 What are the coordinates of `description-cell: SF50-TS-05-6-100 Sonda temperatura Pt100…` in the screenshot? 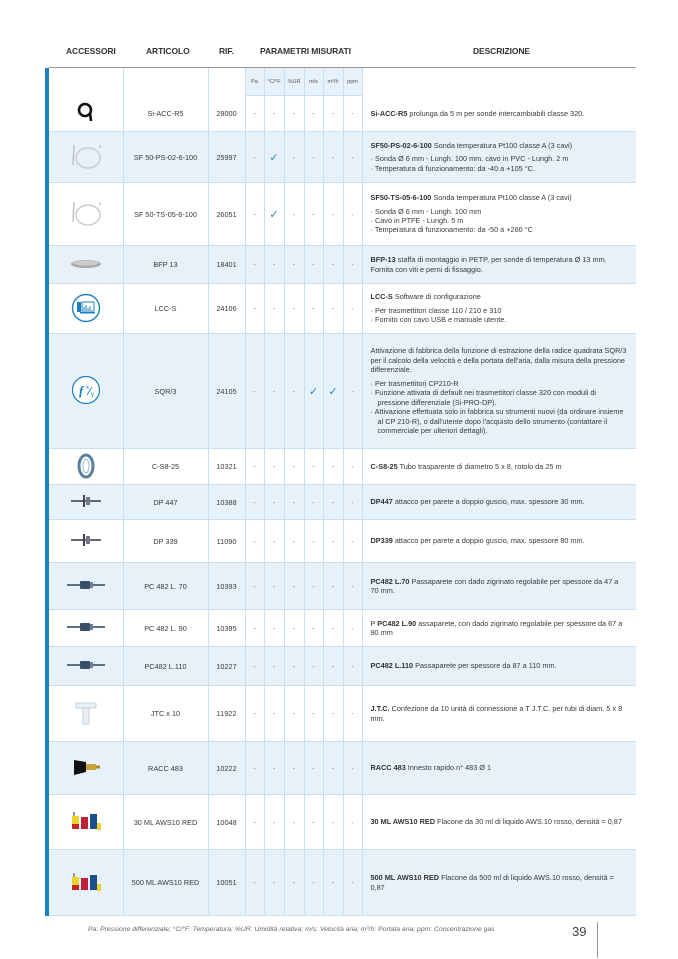 It's located at (499, 214).